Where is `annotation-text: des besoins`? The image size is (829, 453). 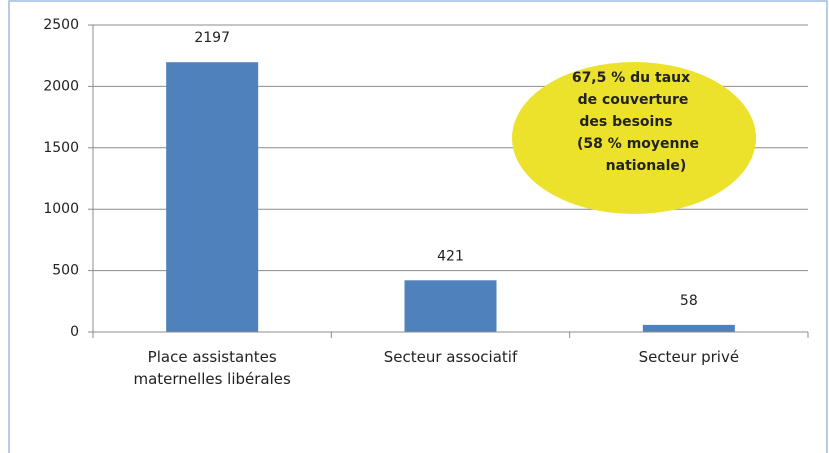 annotation-text: des besoins is located at coordinates (625, 122).